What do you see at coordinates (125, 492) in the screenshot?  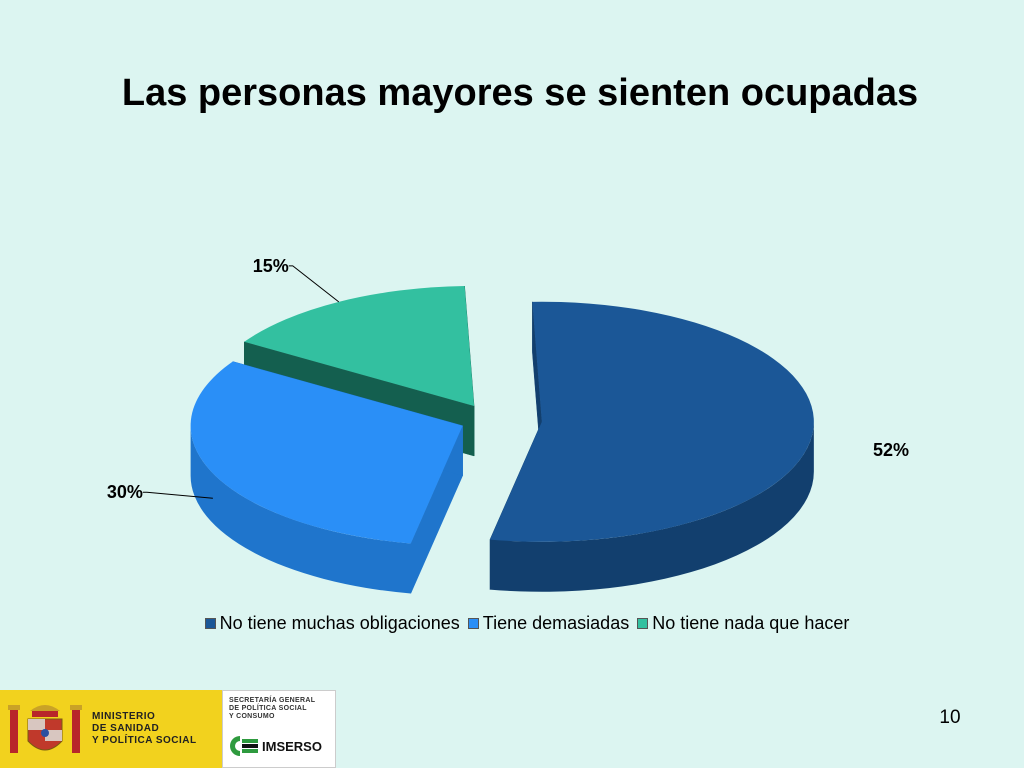 I see `data-label-tiene-demasiadas: 30%` at bounding box center [125, 492].